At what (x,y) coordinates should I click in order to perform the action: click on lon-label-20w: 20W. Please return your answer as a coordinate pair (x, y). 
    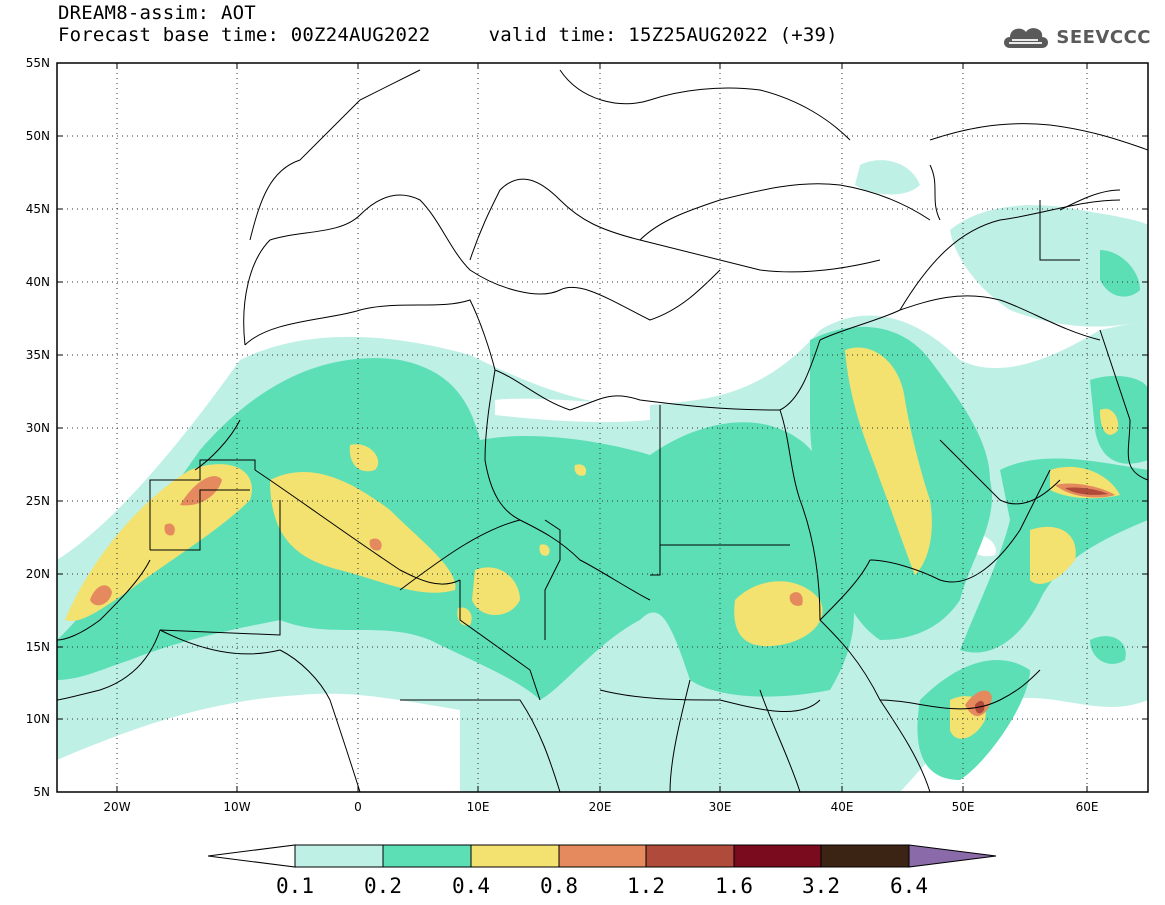
    Looking at the image, I should click on (116, 807).